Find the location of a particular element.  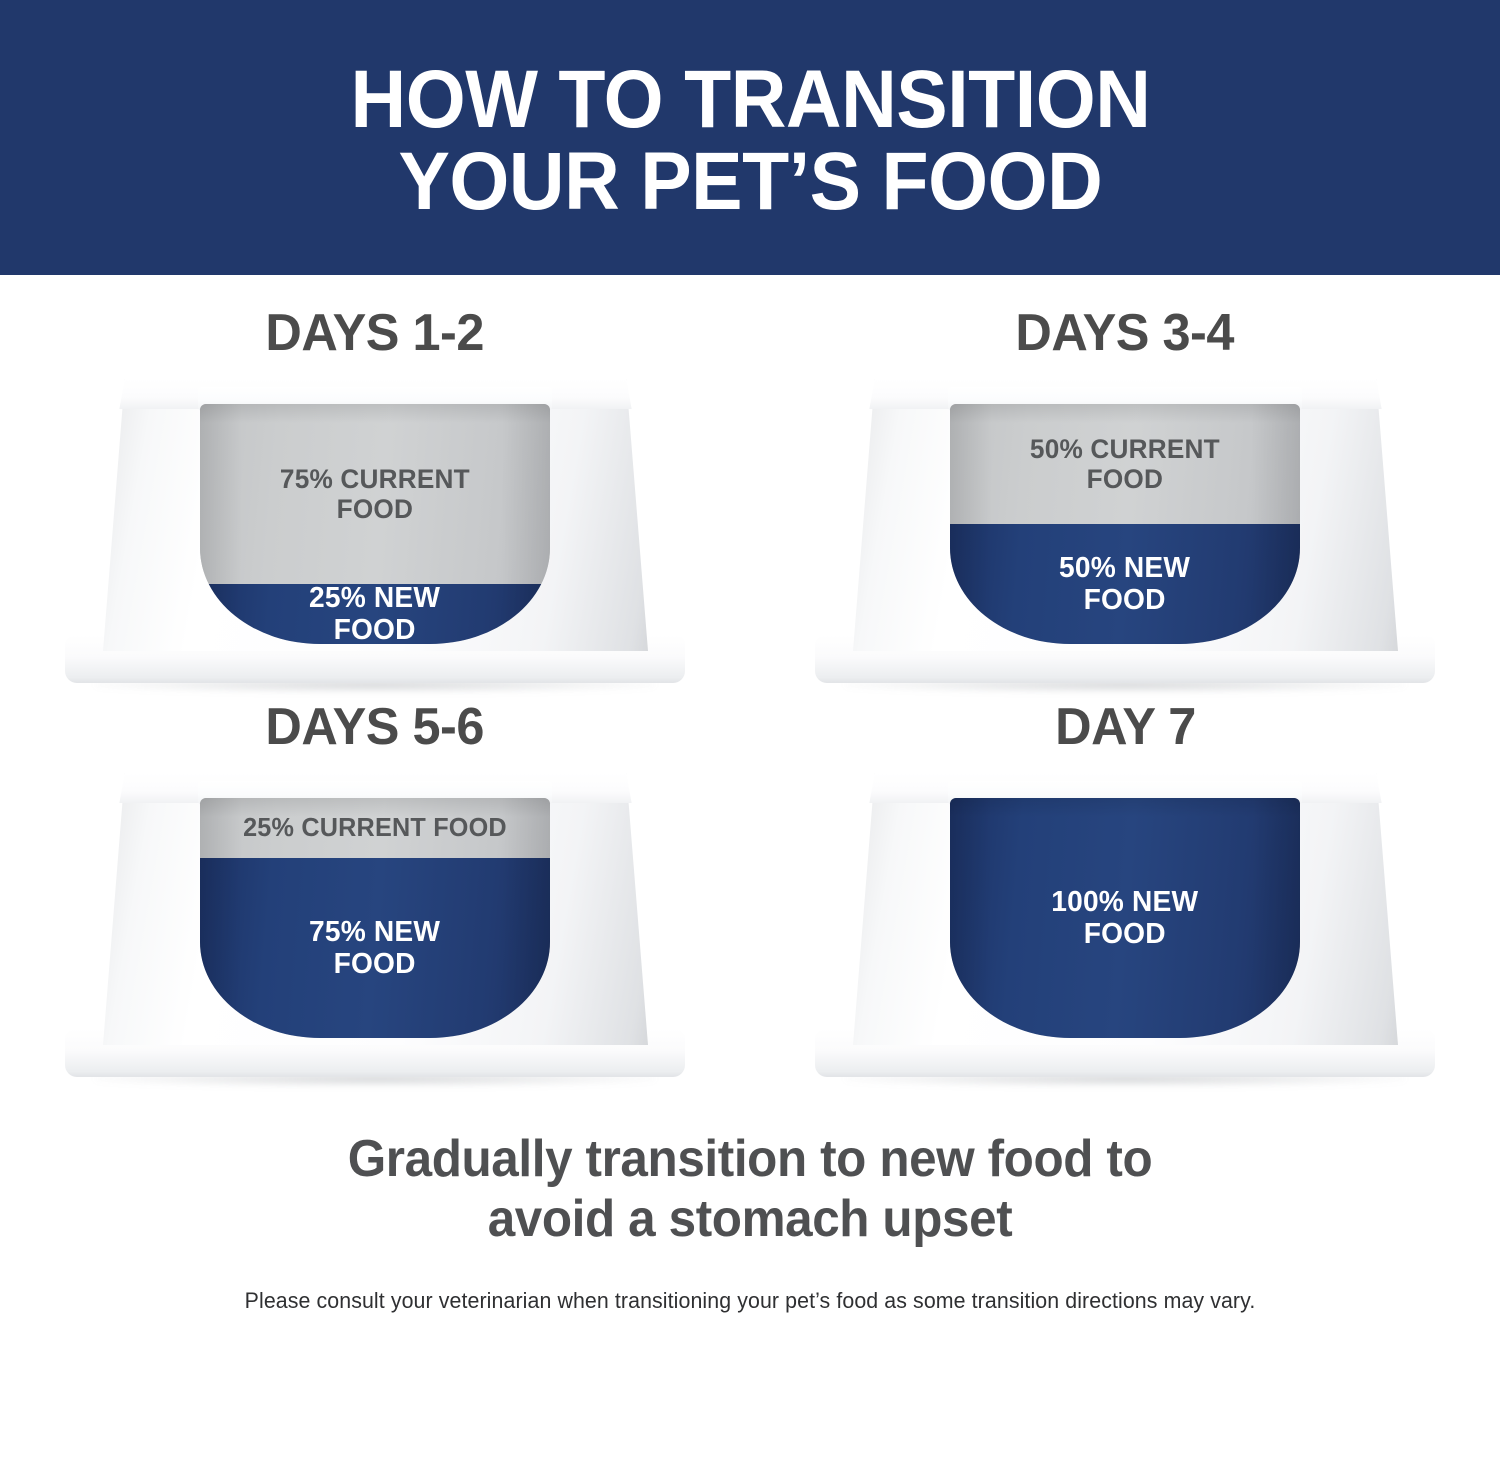

new-food-label-line: 75% NEW is located at coordinates (375, 931).